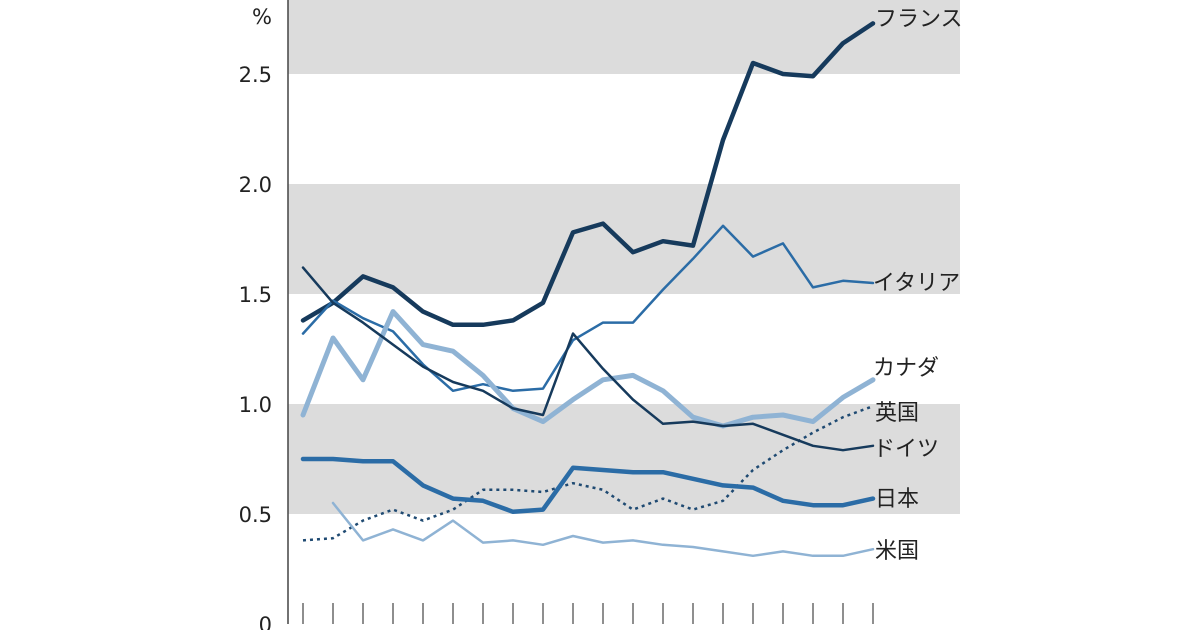 The image size is (1200, 630). Describe the element at coordinates (265, 621) in the screenshot. I see `y-tick-label: 0` at that location.